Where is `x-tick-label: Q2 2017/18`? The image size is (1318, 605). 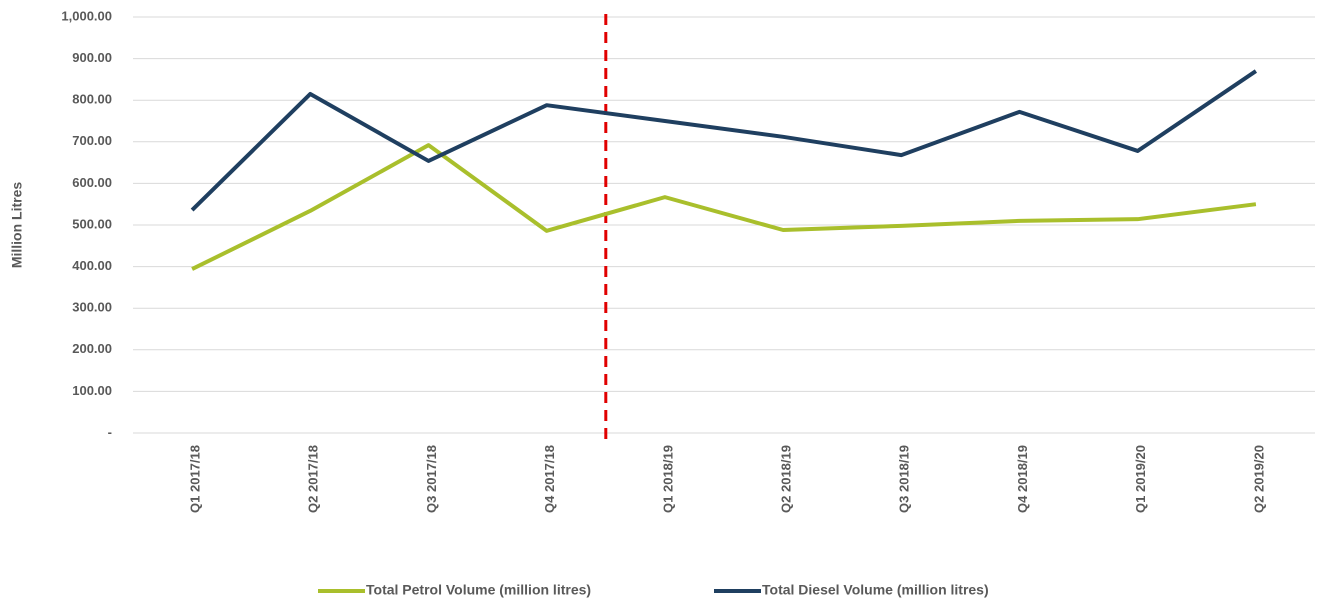
x-tick-label: Q2 2017/18 is located at coordinates (313, 479).